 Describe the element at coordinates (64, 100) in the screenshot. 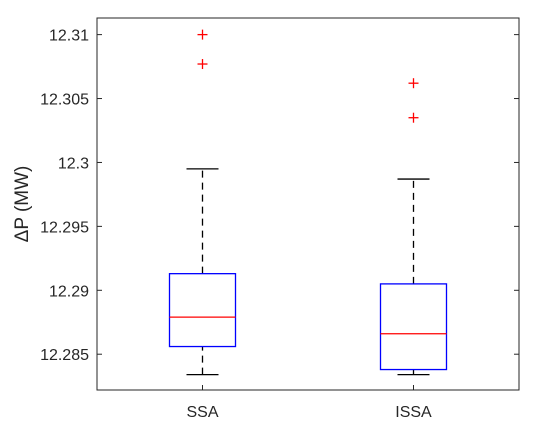

I see `y-tick-label: 12.305` at that location.